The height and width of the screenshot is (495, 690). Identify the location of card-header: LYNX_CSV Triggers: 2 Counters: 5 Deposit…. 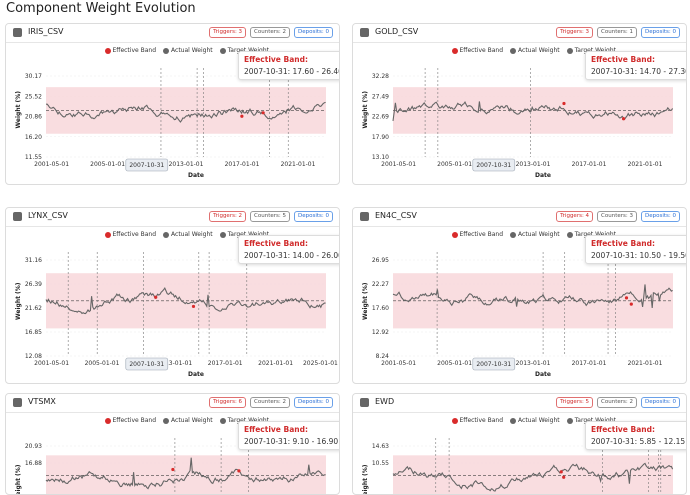
(172, 217).